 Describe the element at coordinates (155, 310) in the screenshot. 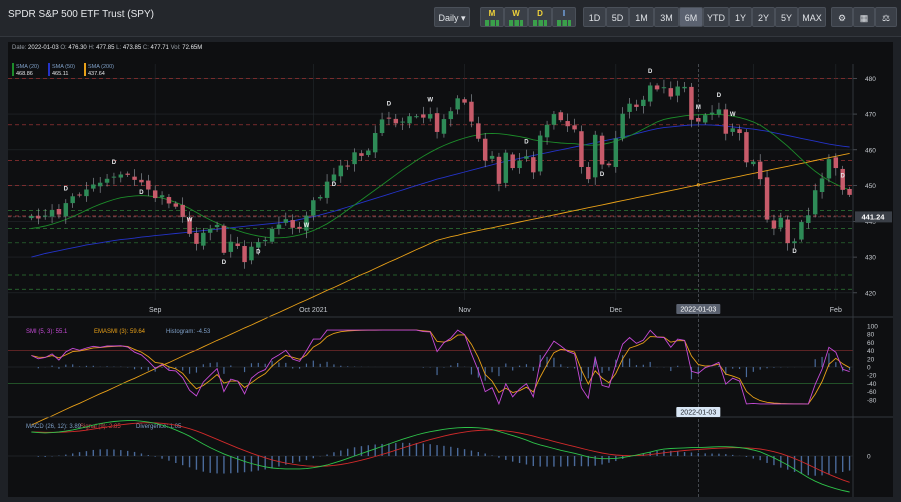

I see `x-tick-label: Sep` at that location.